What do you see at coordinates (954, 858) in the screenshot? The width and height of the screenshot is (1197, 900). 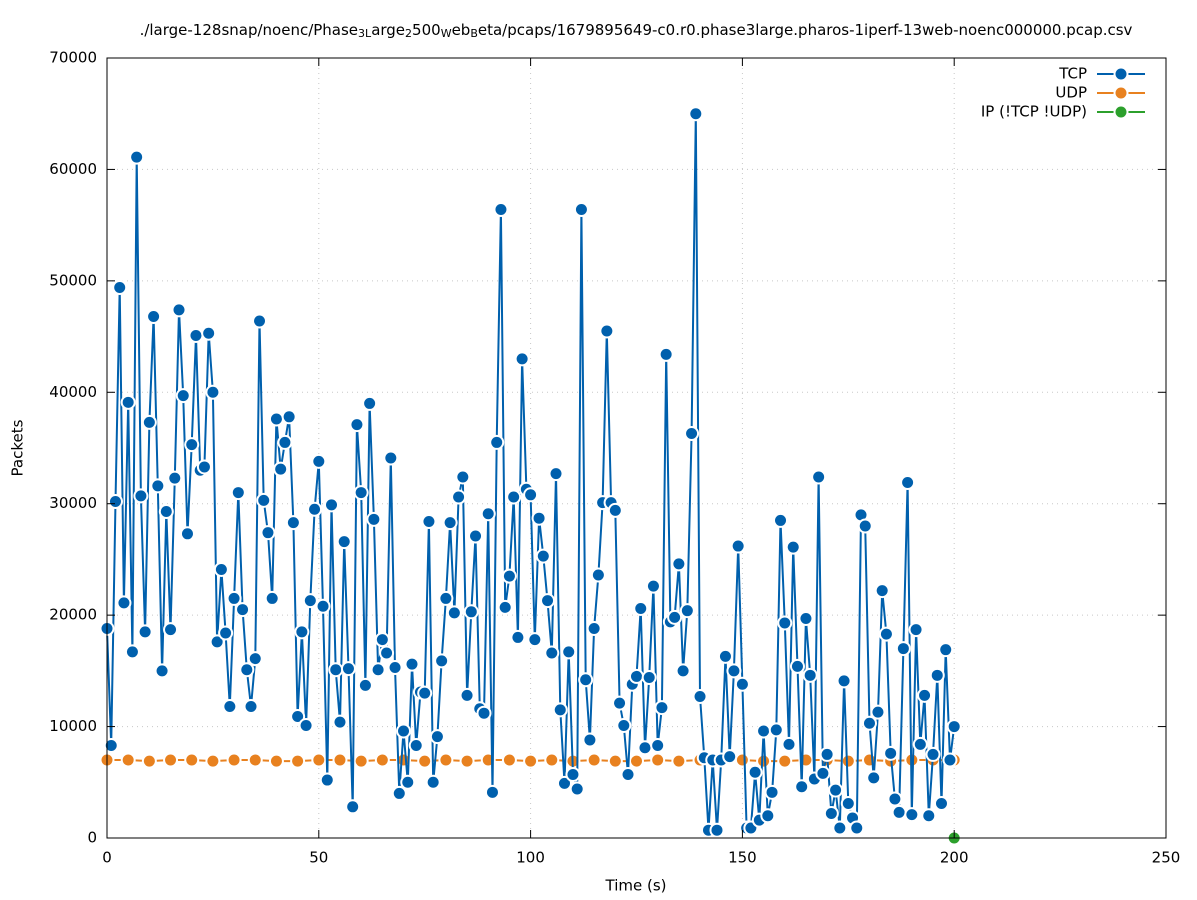 I see `x-tick-label: 200` at bounding box center [954, 858].